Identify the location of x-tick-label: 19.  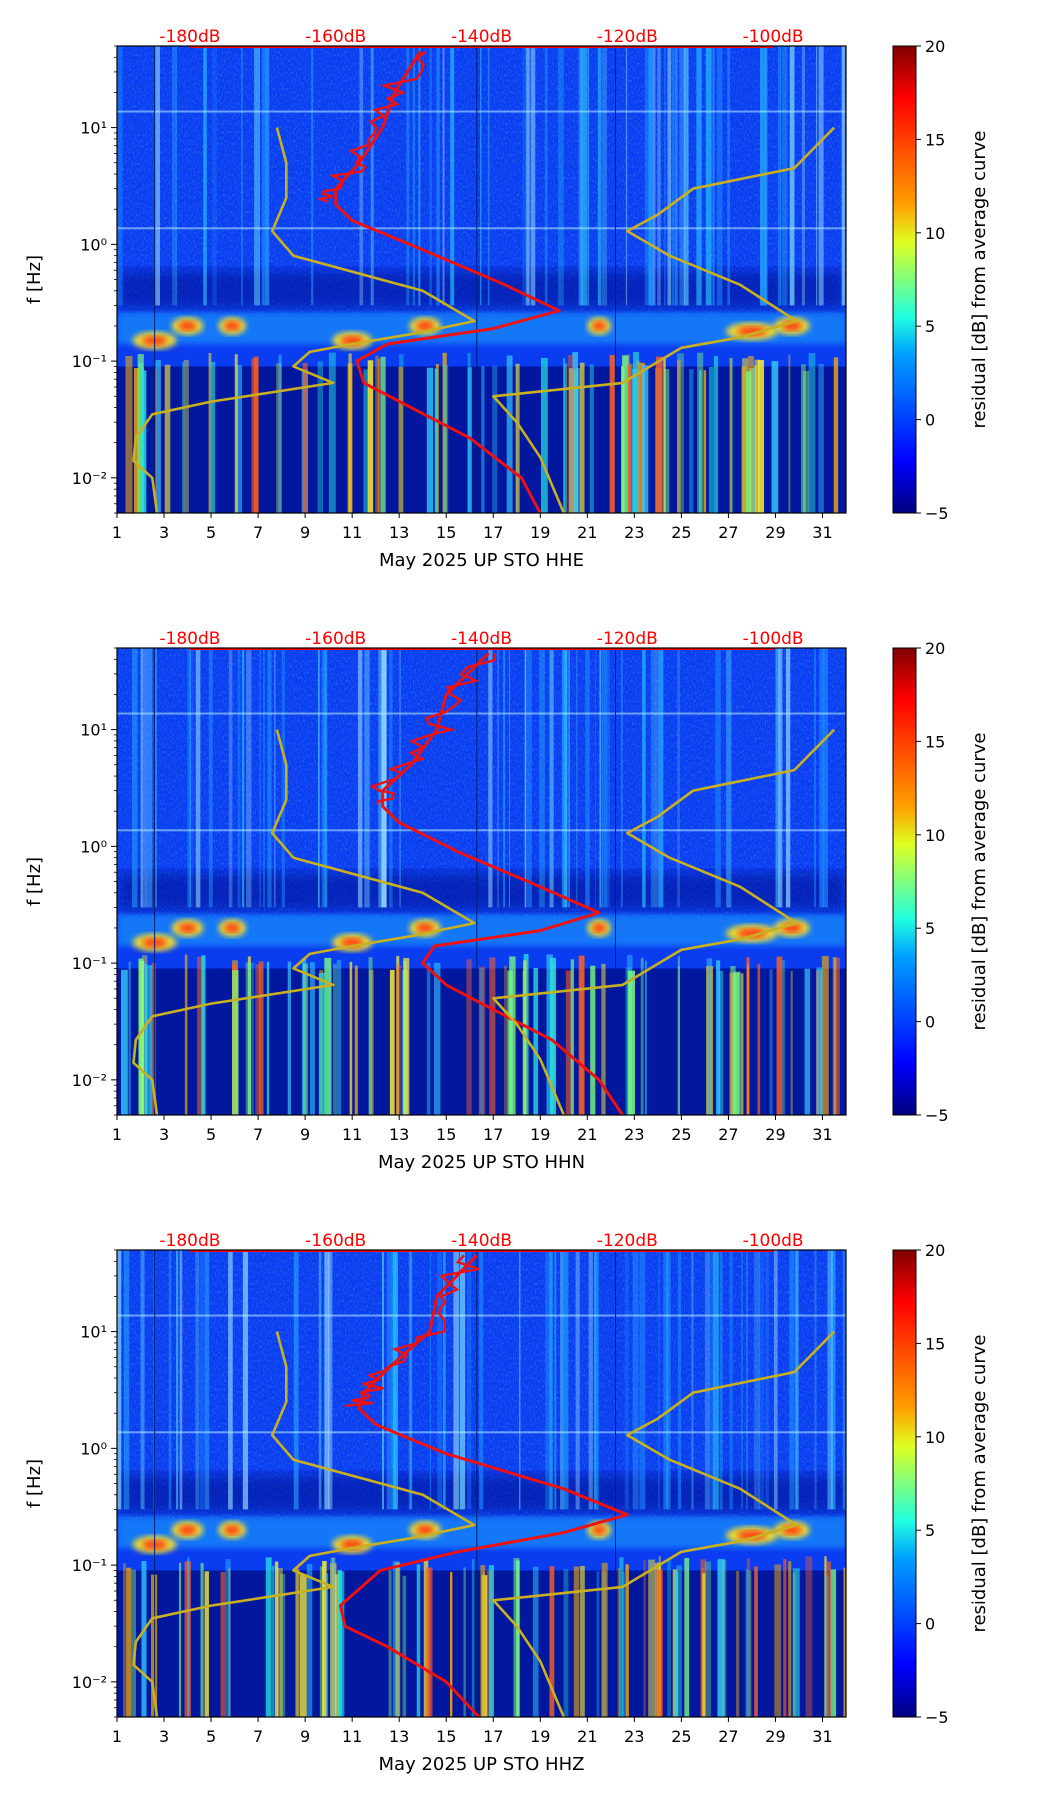
(540, 532).